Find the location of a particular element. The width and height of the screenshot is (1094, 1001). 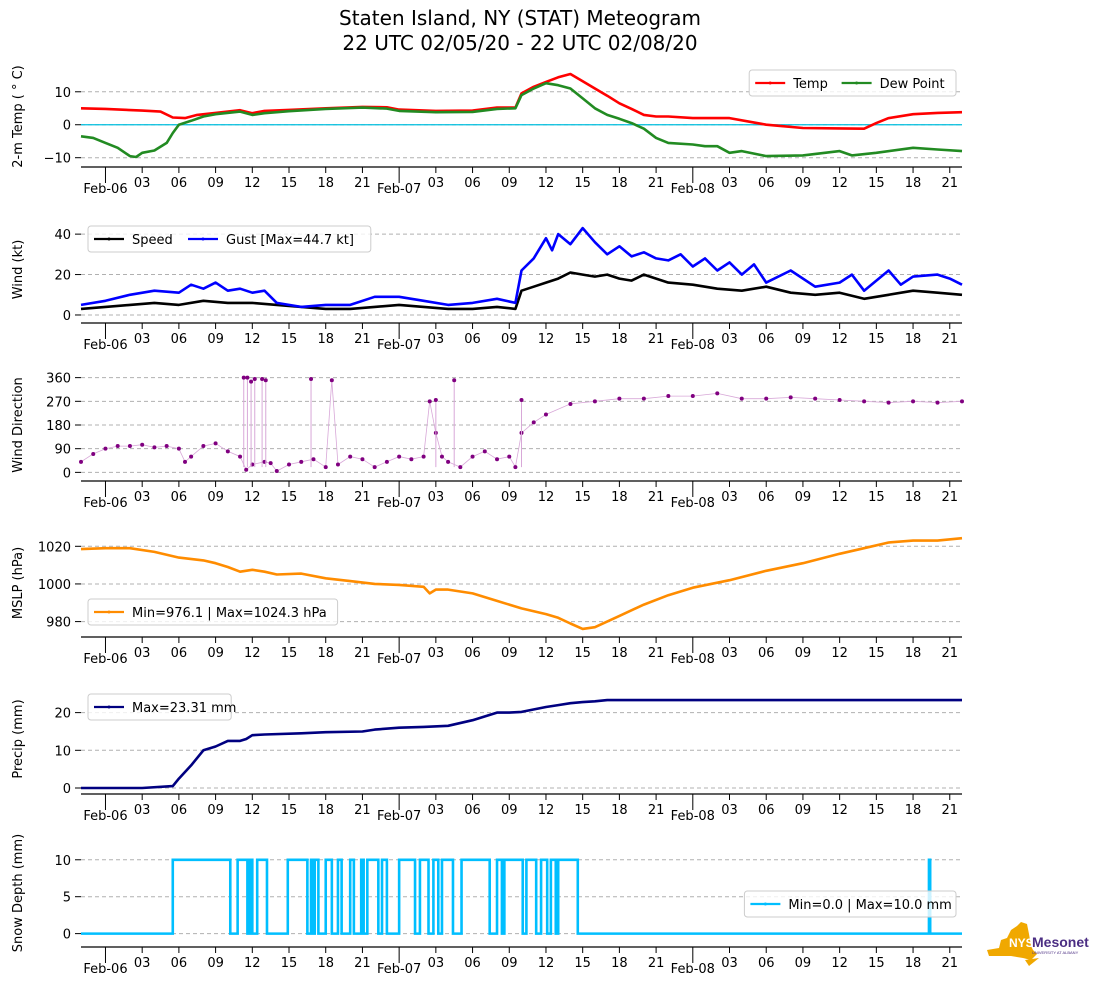

direction-xtick-label: 06 is located at coordinates (179, 497).